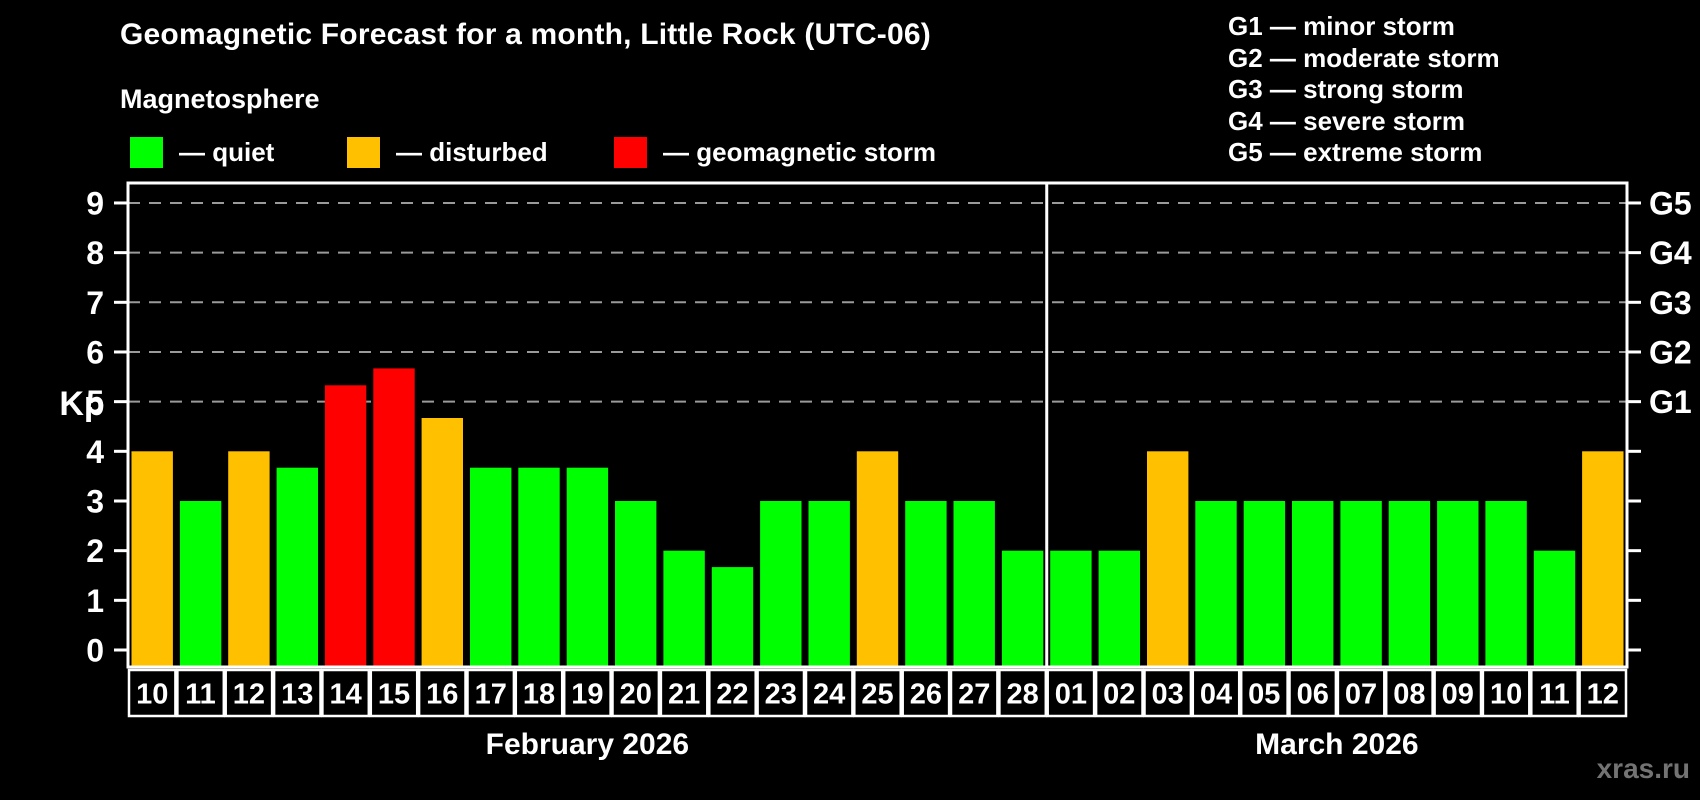  I want to click on day-label: 02, so click(1119, 694).